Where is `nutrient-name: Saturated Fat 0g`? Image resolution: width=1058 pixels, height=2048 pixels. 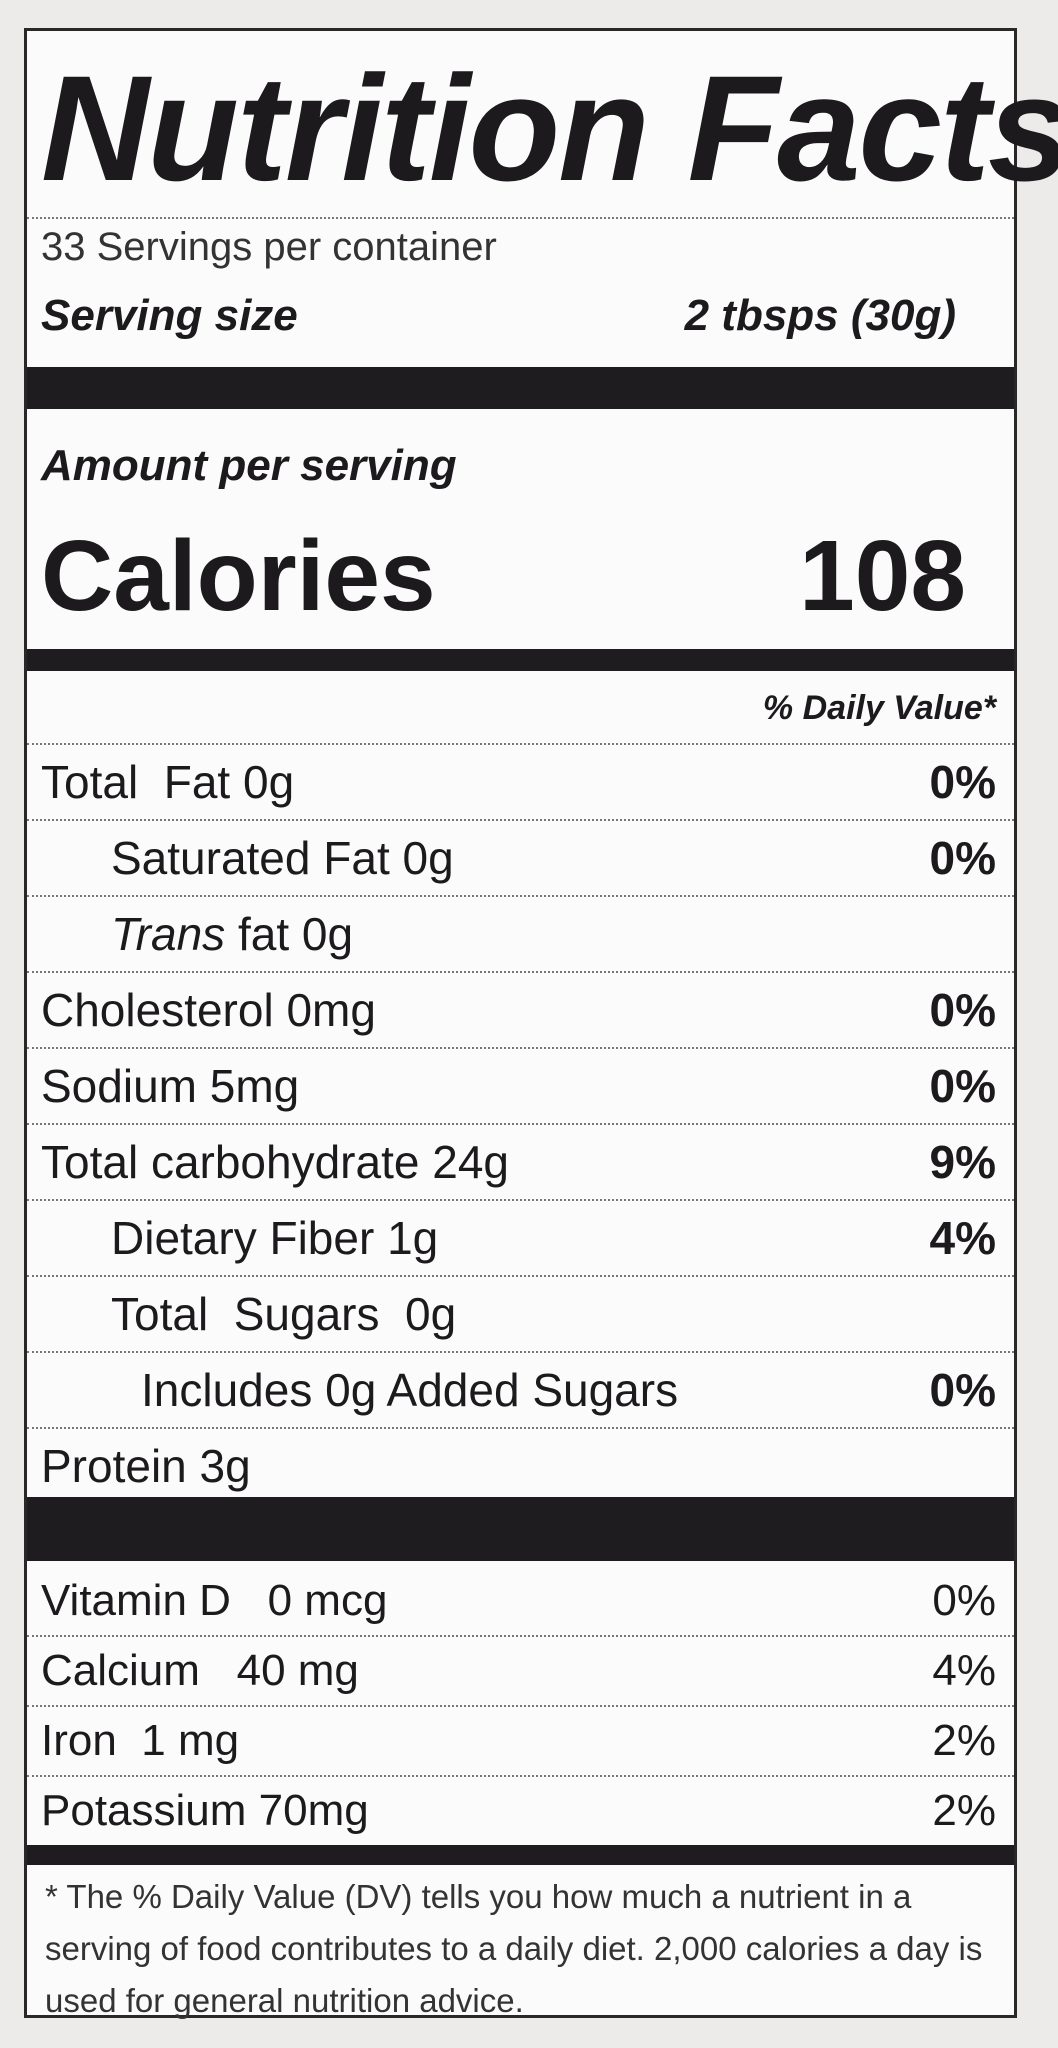 nutrient-name: Saturated Fat 0g is located at coordinates (282, 858).